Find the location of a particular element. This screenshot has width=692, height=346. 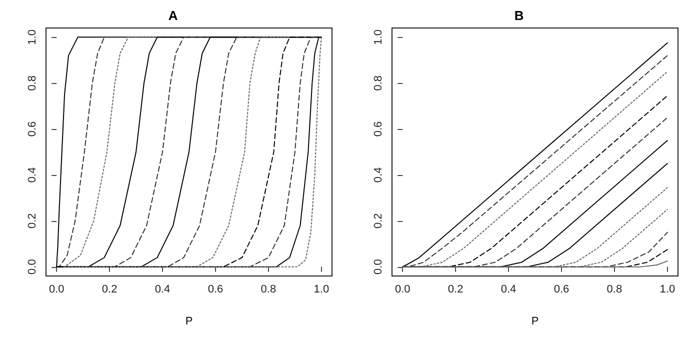

chart-title: A is located at coordinates (173, 15).